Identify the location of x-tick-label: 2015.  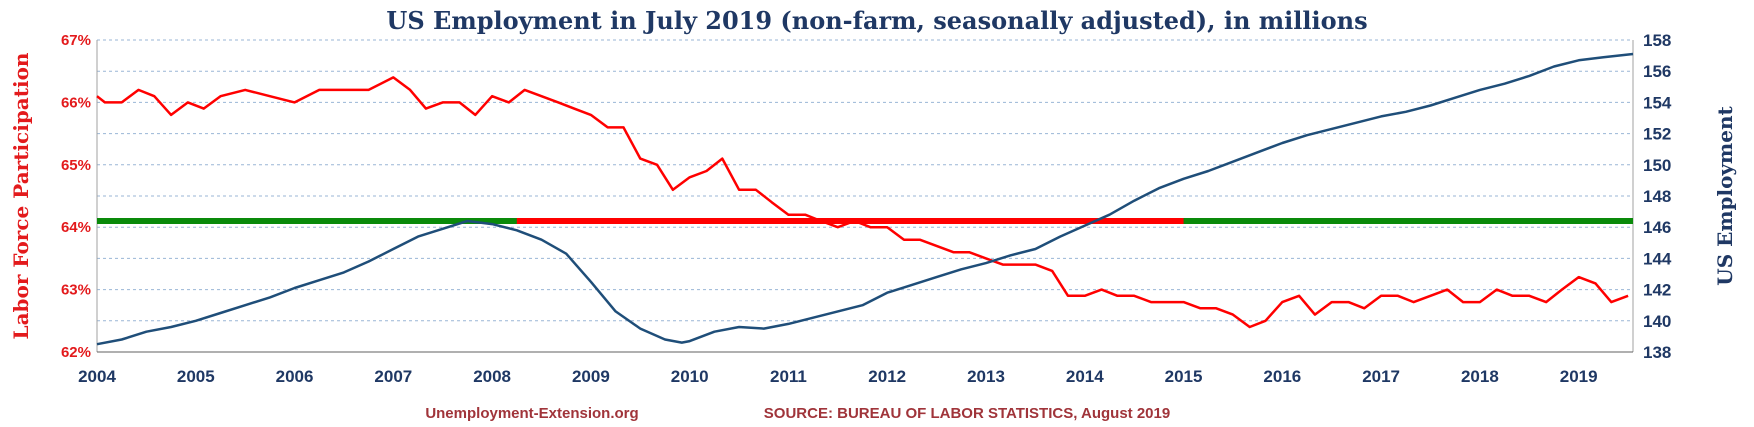
(1184, 376).